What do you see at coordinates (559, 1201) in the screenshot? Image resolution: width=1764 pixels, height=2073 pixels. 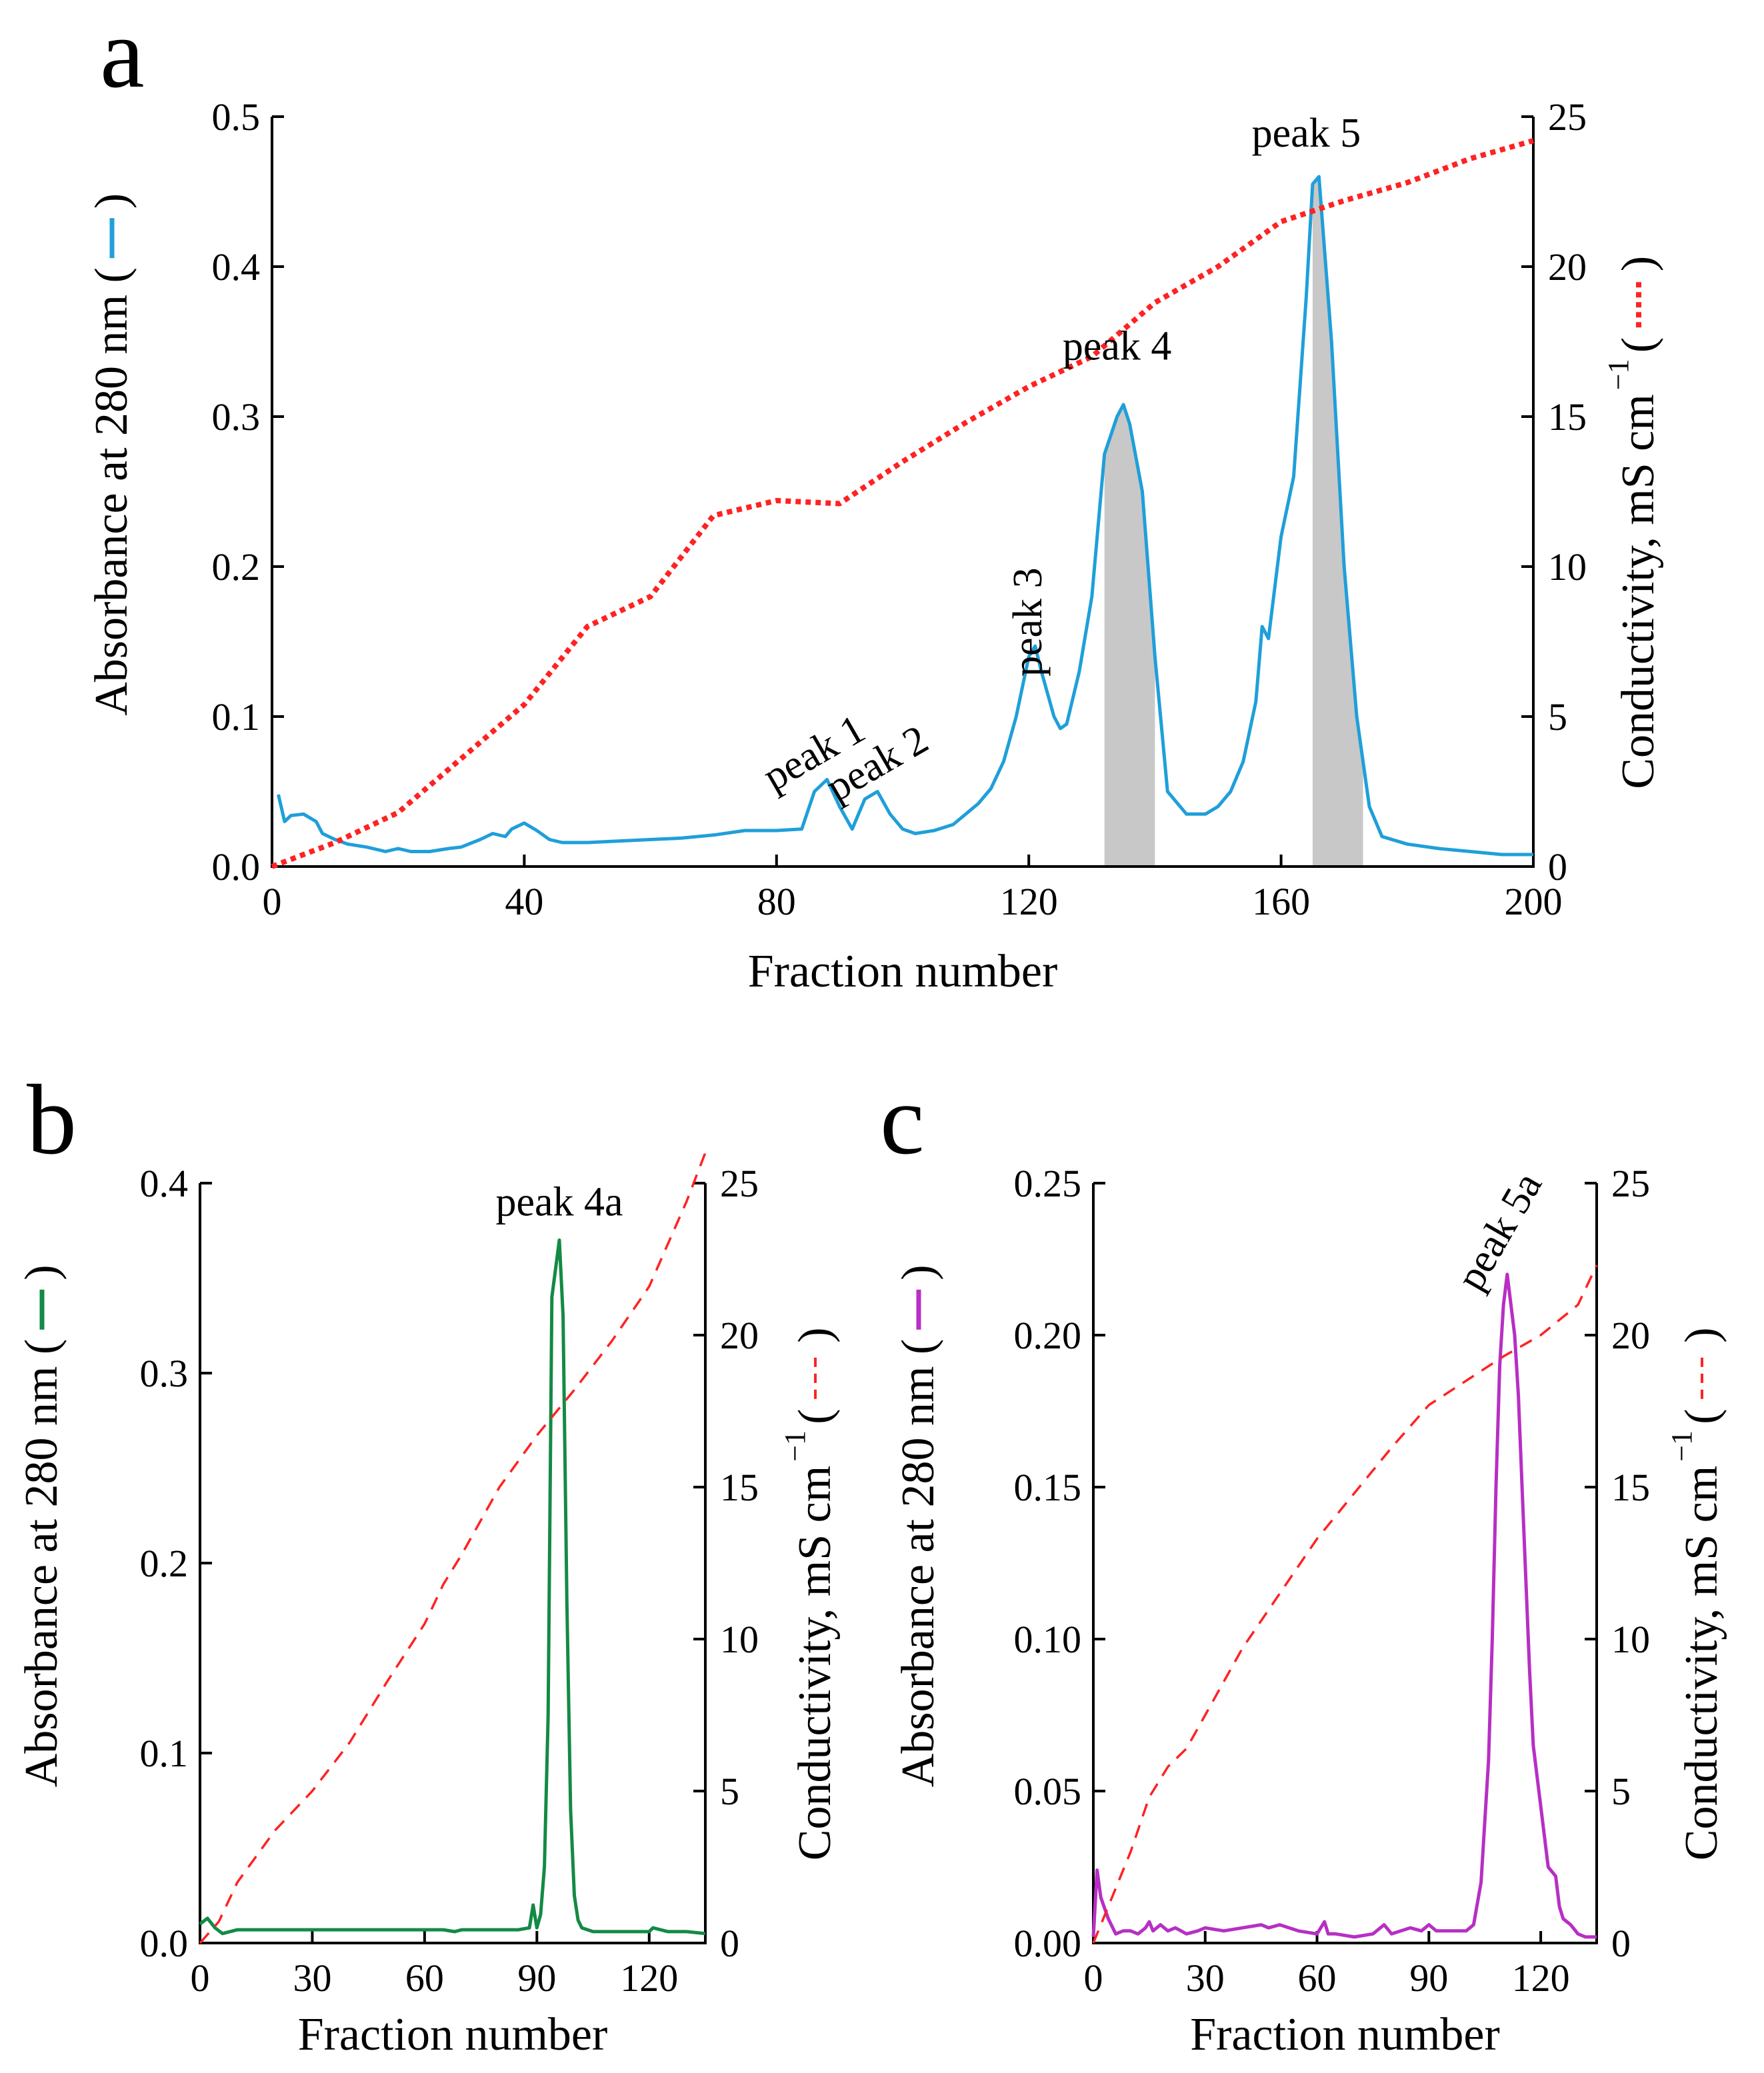 I see `peak-label: peak 4a` at bounding box center [559, 1201].